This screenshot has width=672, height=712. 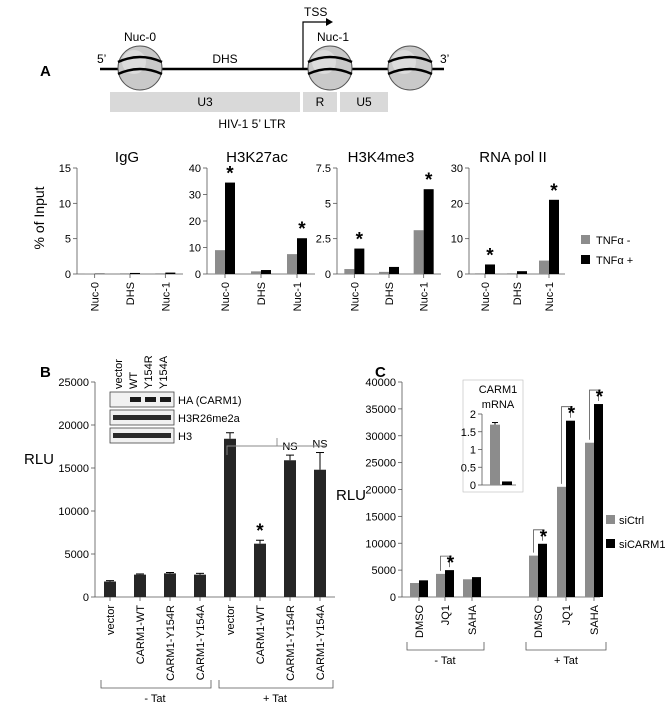 I want to click on blot-lane-y154a: Y154A, so click(x=164, y=372).